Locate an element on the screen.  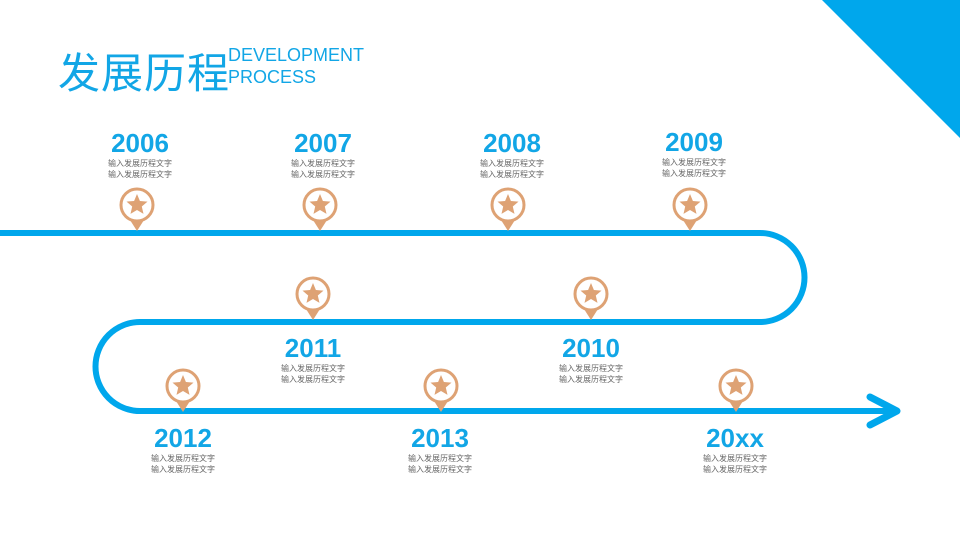
milestone-year: 20xx is located at coordinates (735, 438).